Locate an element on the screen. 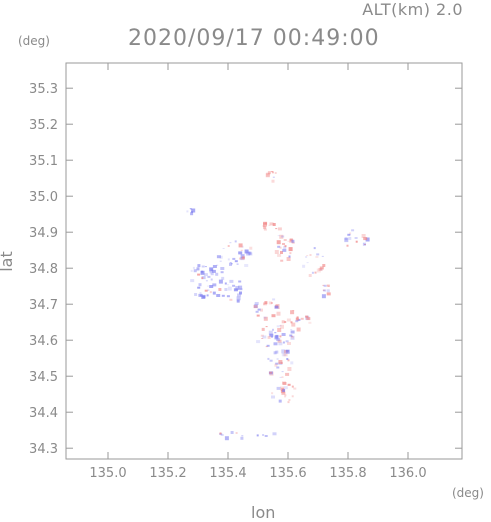 The height and width of the screenshot is (522, 491). y-tick-label: 34.3 is located at coordinates (43, 449).